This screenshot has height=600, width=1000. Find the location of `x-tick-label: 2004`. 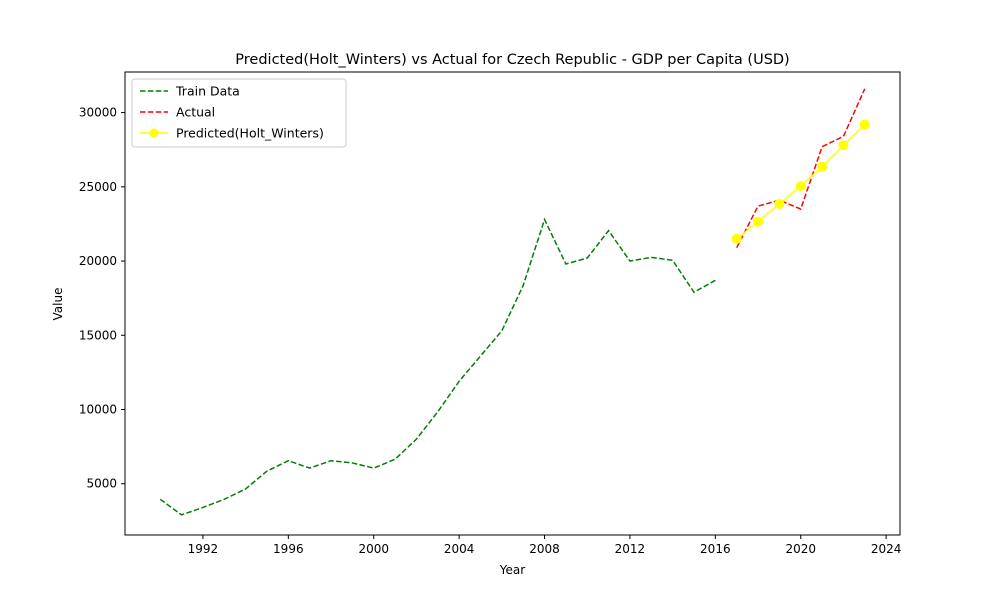

x-tick-label: 2004 is located at coordinates (459, 549).